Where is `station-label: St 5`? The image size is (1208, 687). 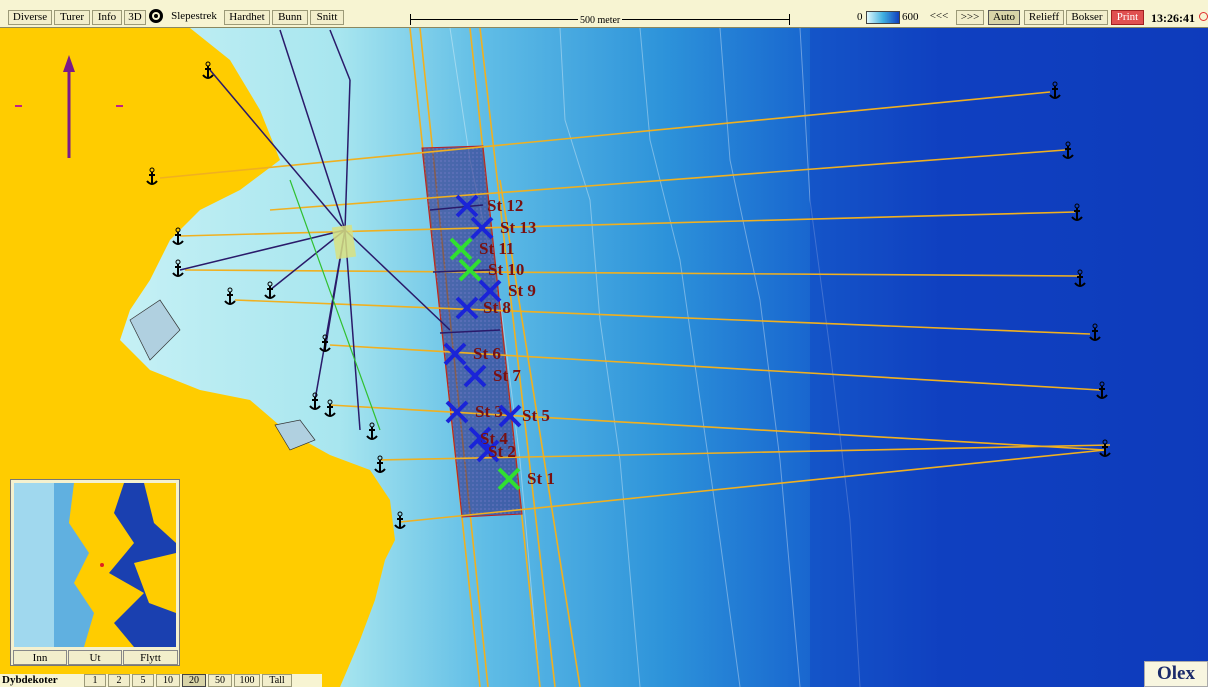 station-label: St 5 is located at coordinates (536, 415).